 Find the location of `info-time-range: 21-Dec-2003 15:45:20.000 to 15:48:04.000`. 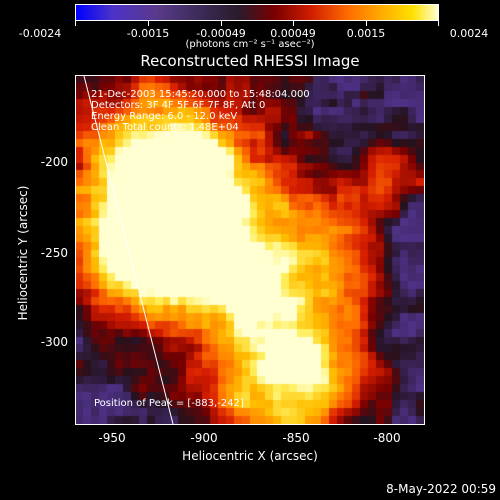

info-time-range: 21-Dec-2003 15:45:20.000 to 15:48:04.000 is located at coordinates (200, 94).